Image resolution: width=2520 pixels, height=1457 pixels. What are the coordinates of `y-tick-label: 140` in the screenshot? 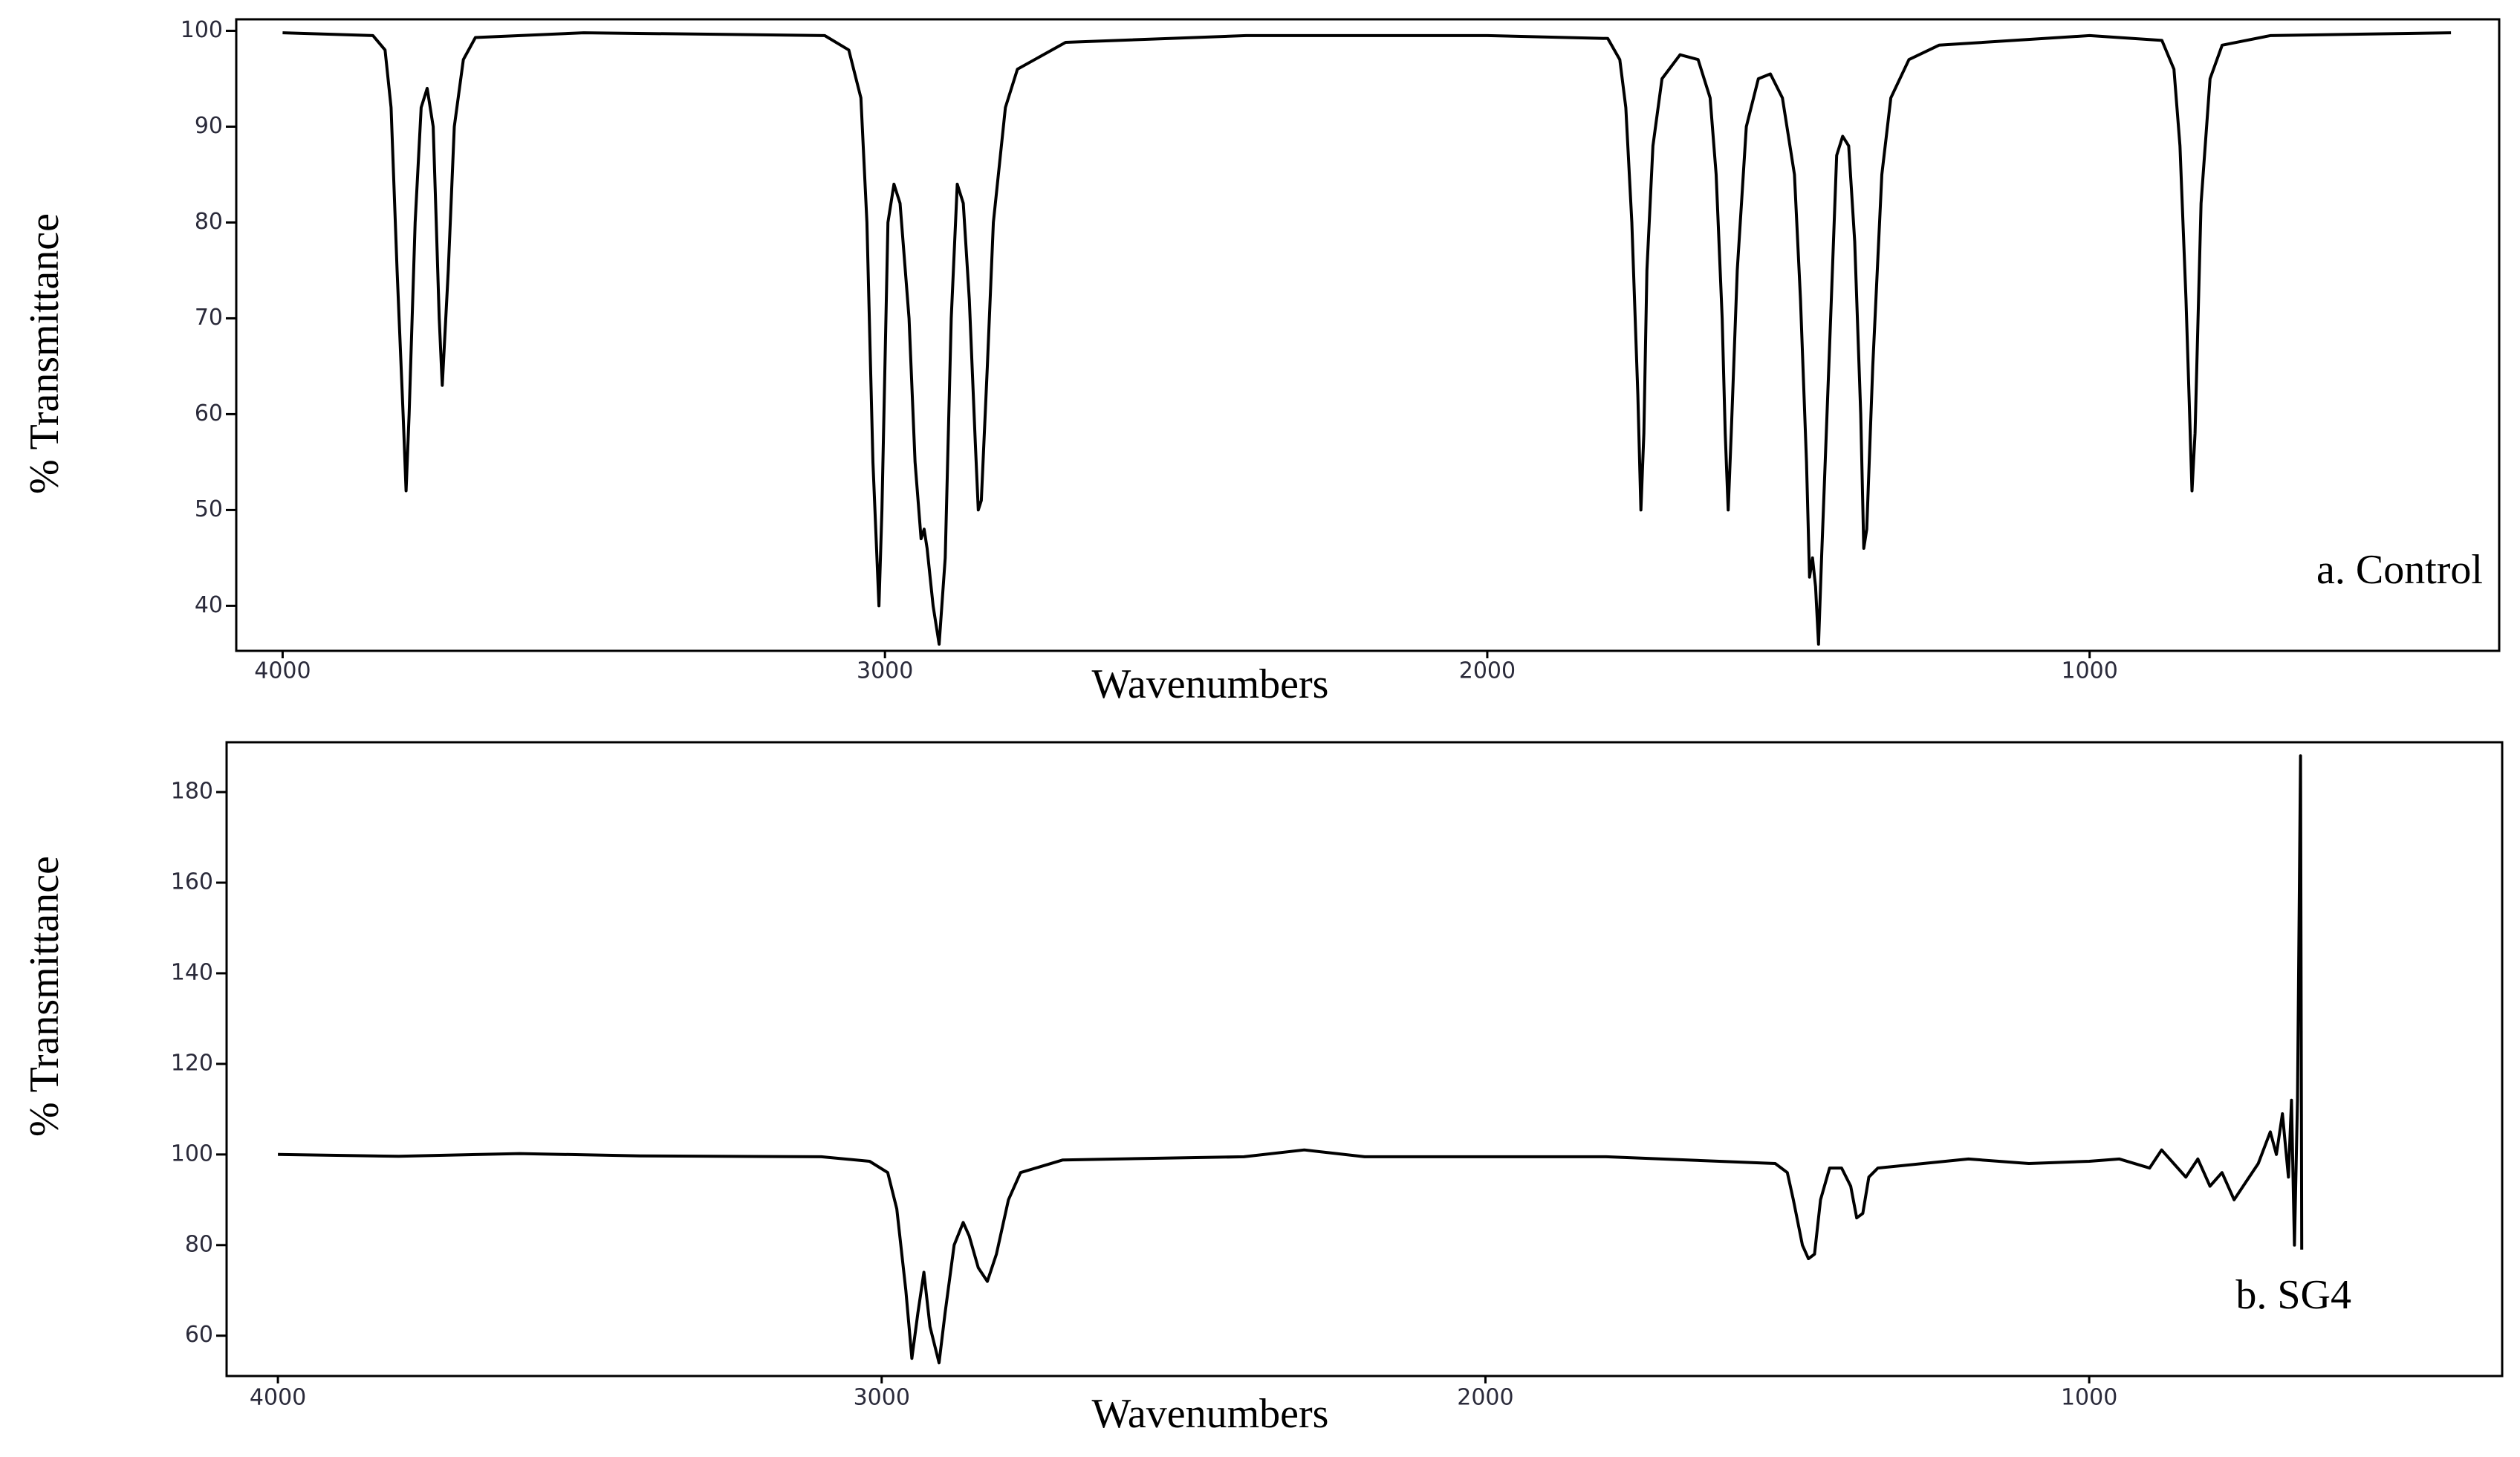 It's located at (192, 972).